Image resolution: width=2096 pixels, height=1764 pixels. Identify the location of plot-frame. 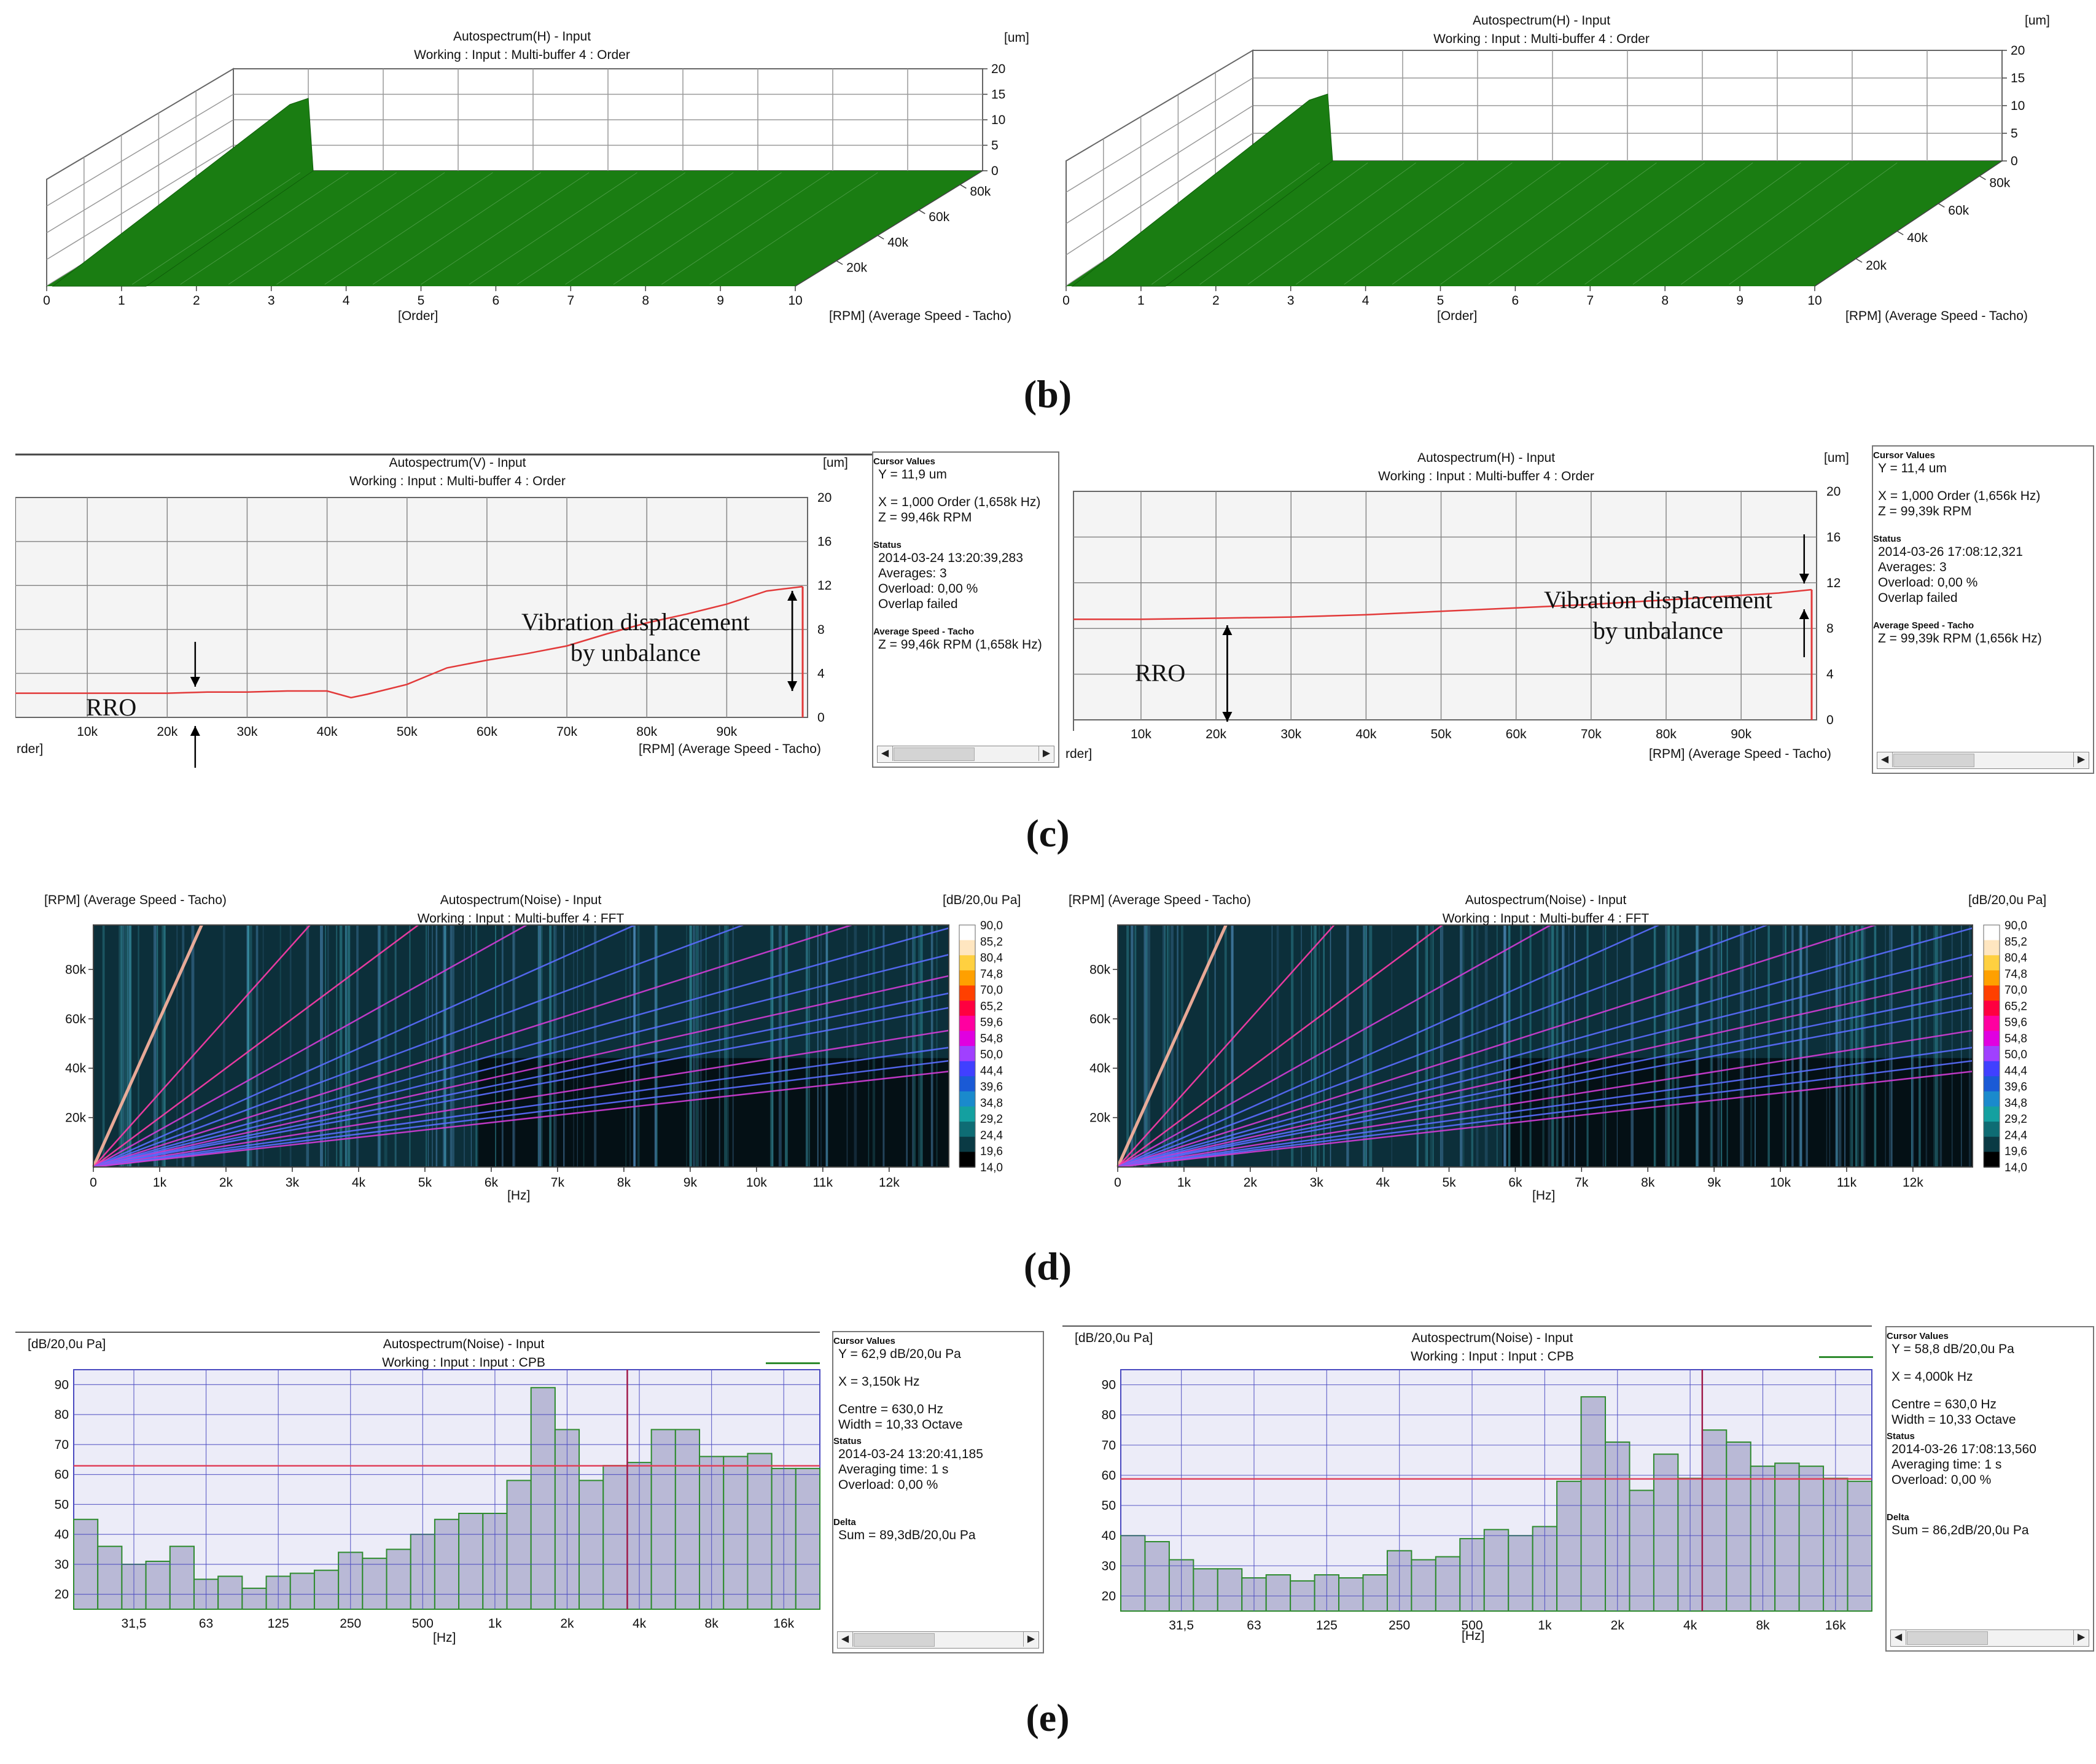
(1545, 1046).